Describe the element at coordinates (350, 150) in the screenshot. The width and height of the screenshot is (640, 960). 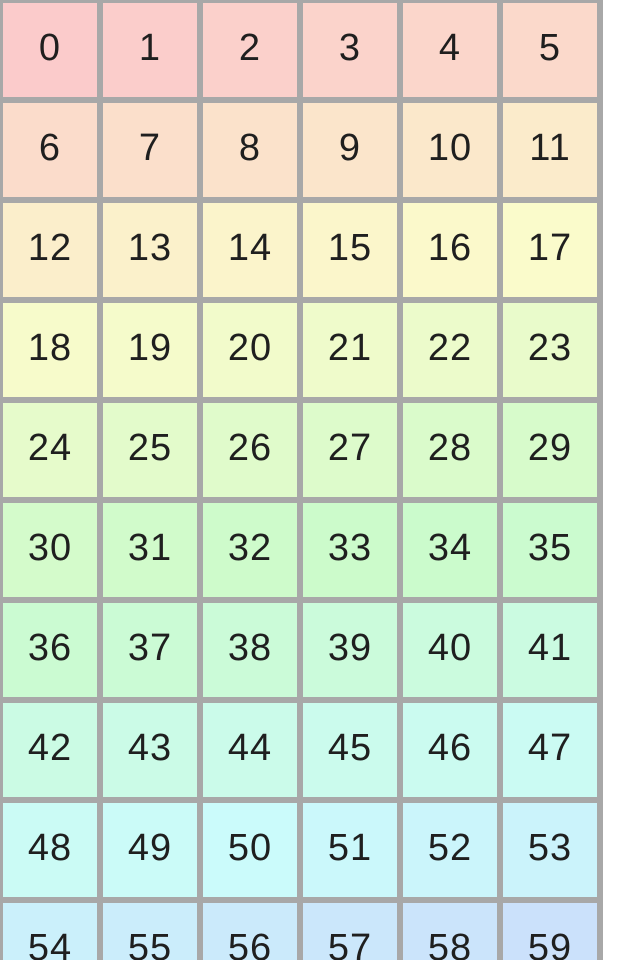
I see `grid-cell-9: 9` at that location.